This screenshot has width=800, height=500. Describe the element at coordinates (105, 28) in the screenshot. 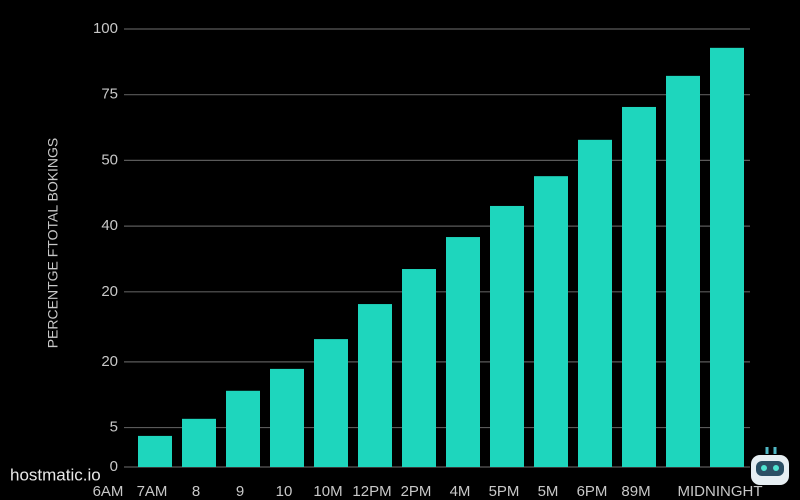

I see `y-tick-label: 100` at that location.